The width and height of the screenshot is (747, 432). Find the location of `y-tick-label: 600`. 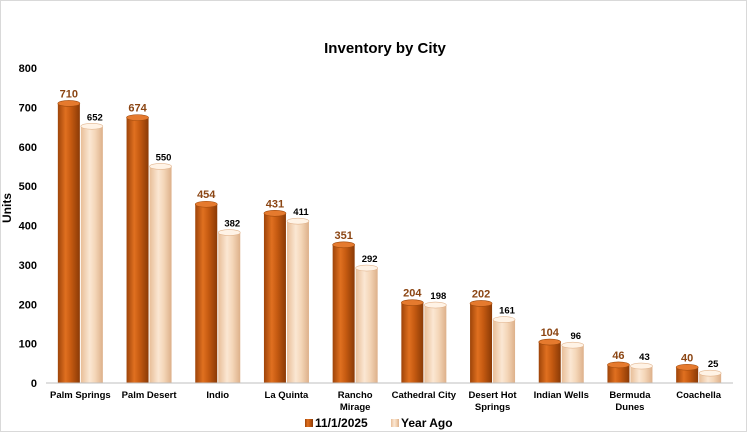

y-tick-label: 600 is located at coordinates (28, 148).